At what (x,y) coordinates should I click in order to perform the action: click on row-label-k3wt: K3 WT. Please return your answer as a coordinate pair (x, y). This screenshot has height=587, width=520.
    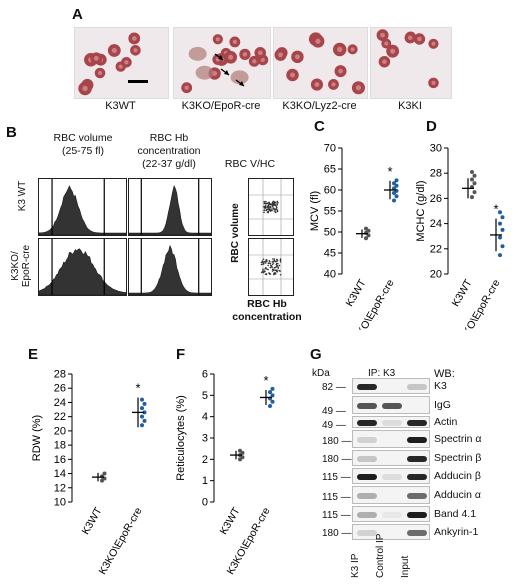
    Looking at the image, I should click on (22, 196).